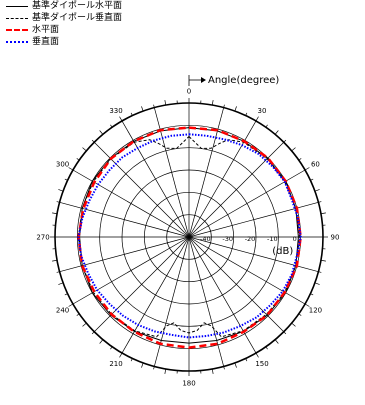 This screenshot has width=365, height=405. Describe the element at coordinates (46, 42) in the screenshot. I see `legend-label: 垂直面` at that location.